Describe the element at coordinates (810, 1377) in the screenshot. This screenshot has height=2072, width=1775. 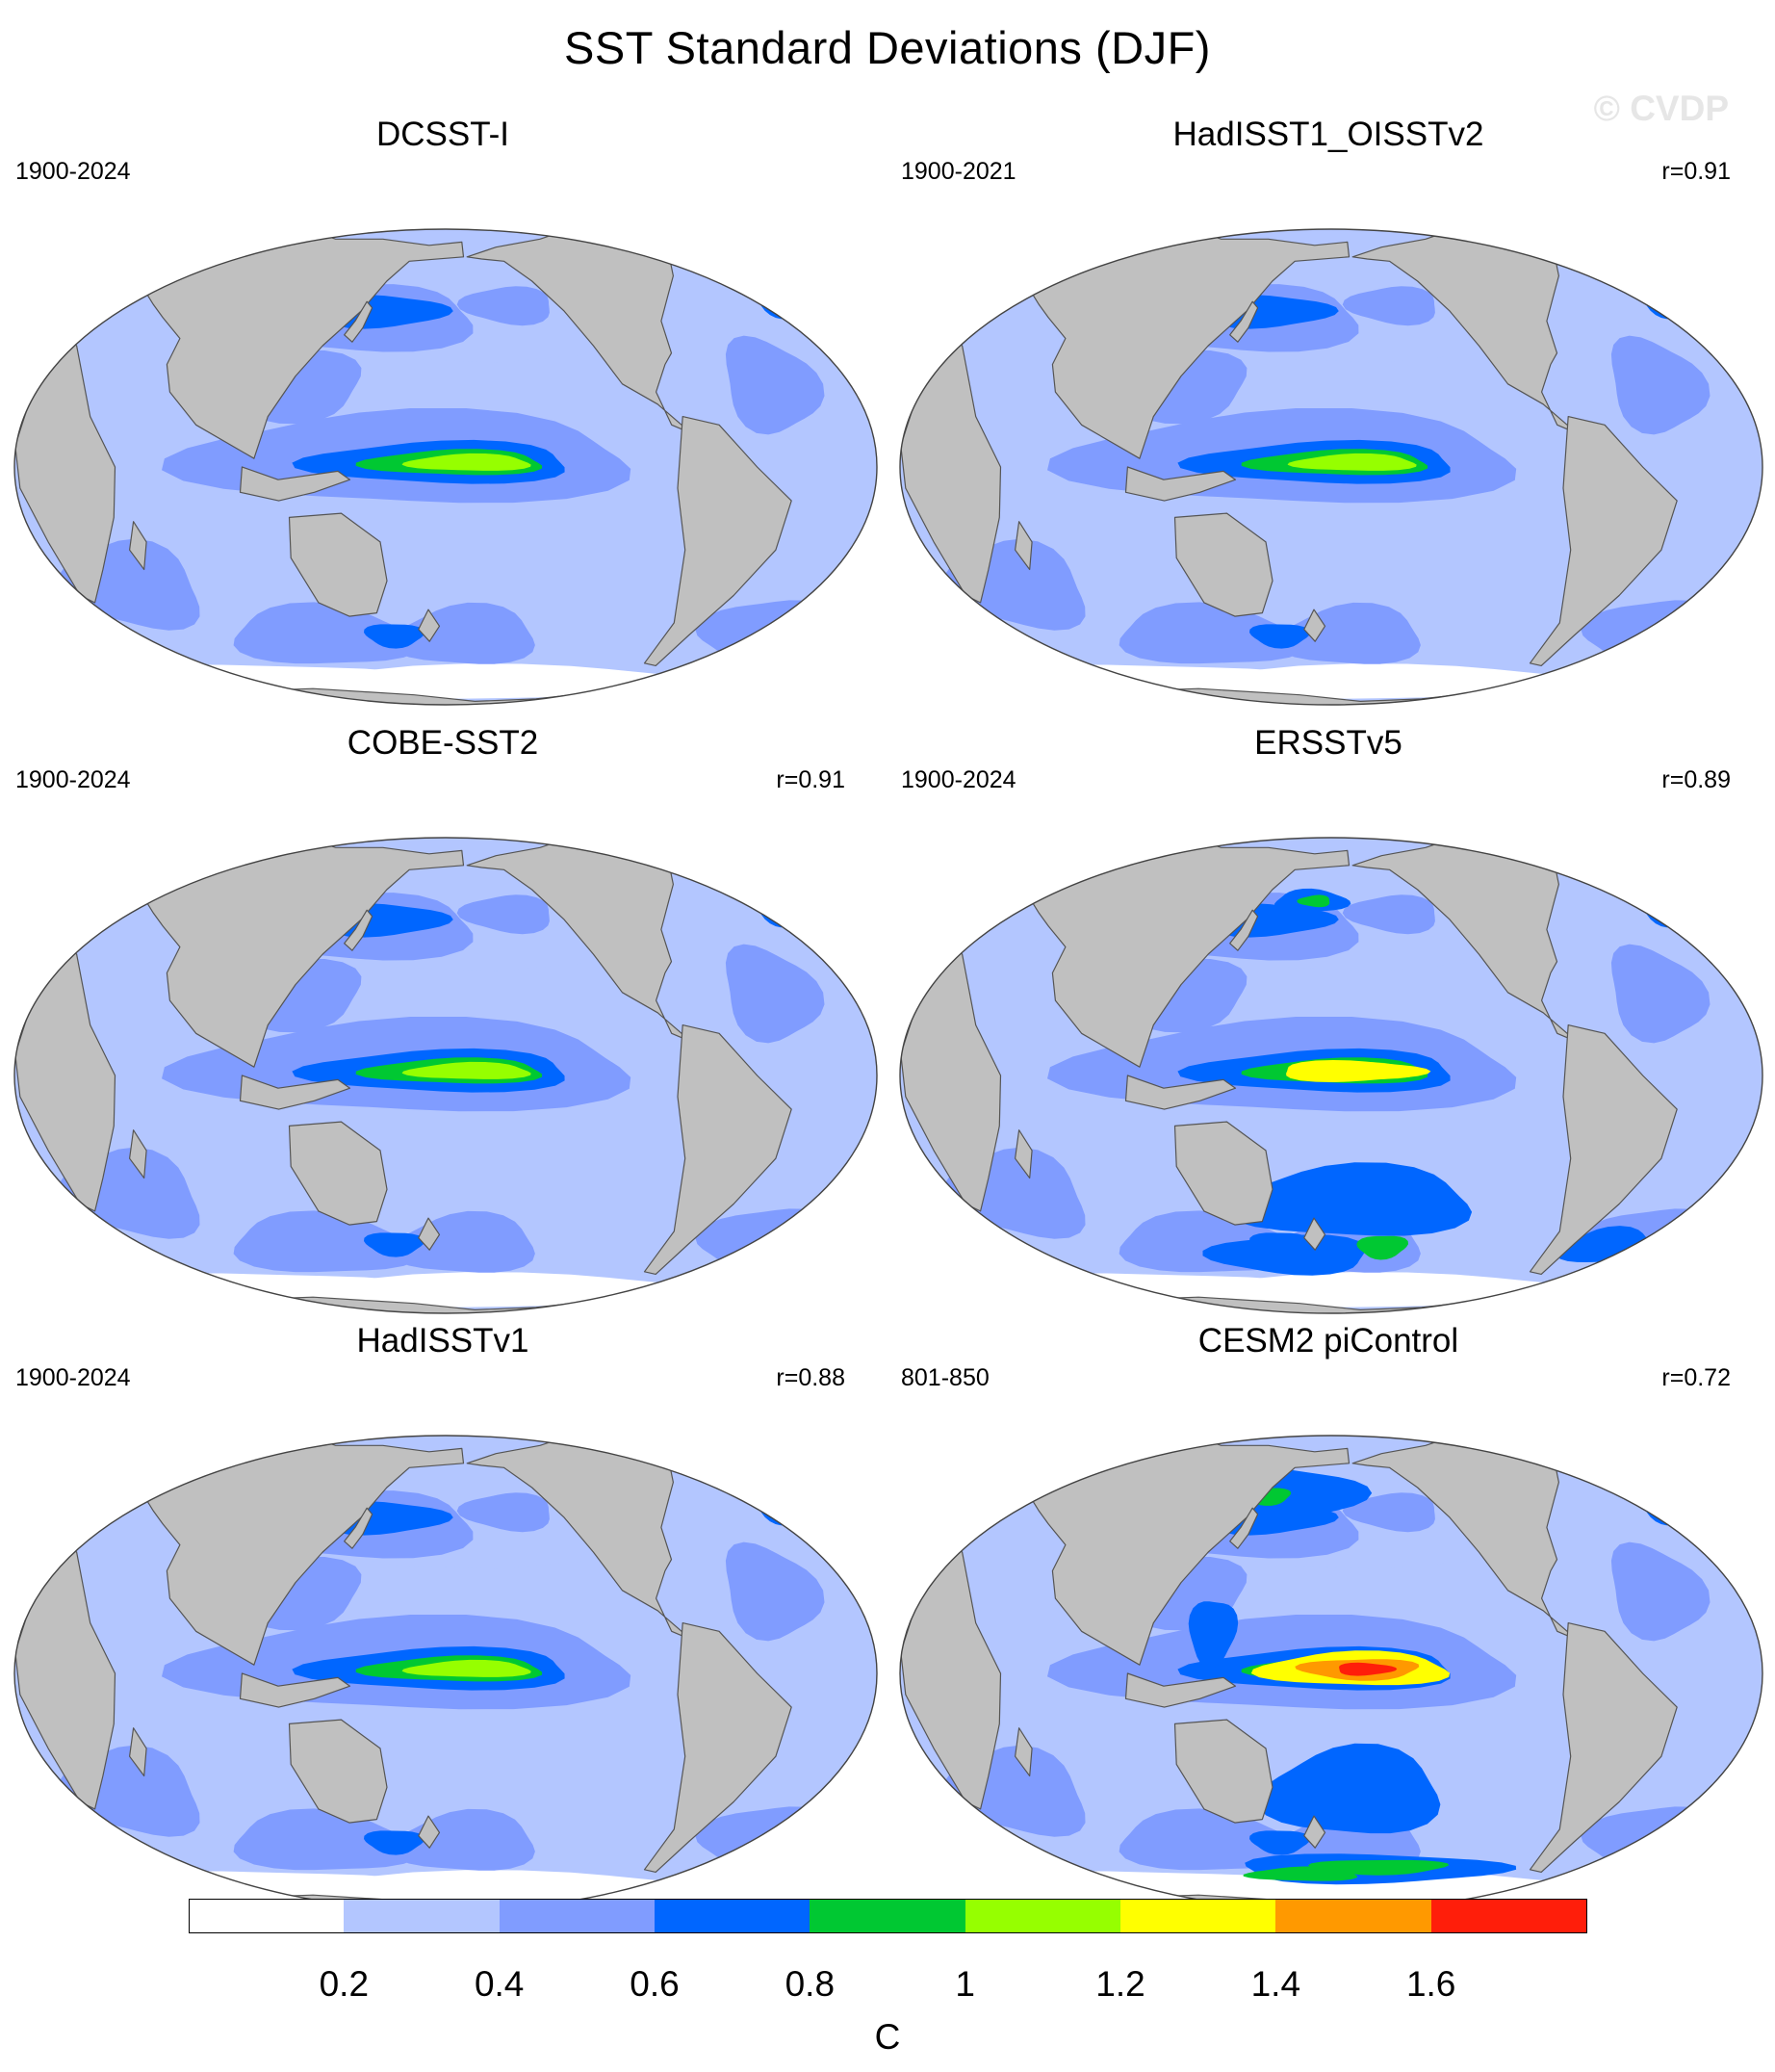
I see `correlation-label: r=0.88` at that location.